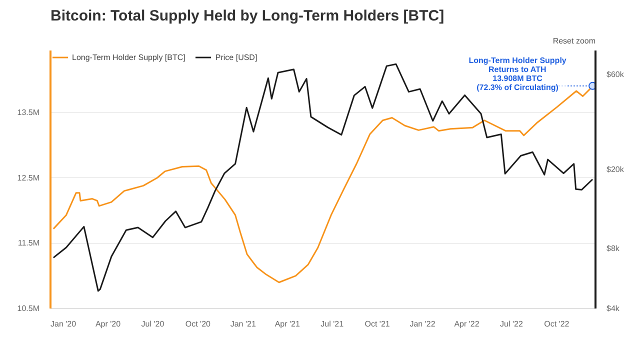 The width and height of the screenshot is (640, 338). What do you see at coordinates (243, 324) in the screenshot?
I see `x-tick-label: Jan '21` at bounding box center [243, 324].